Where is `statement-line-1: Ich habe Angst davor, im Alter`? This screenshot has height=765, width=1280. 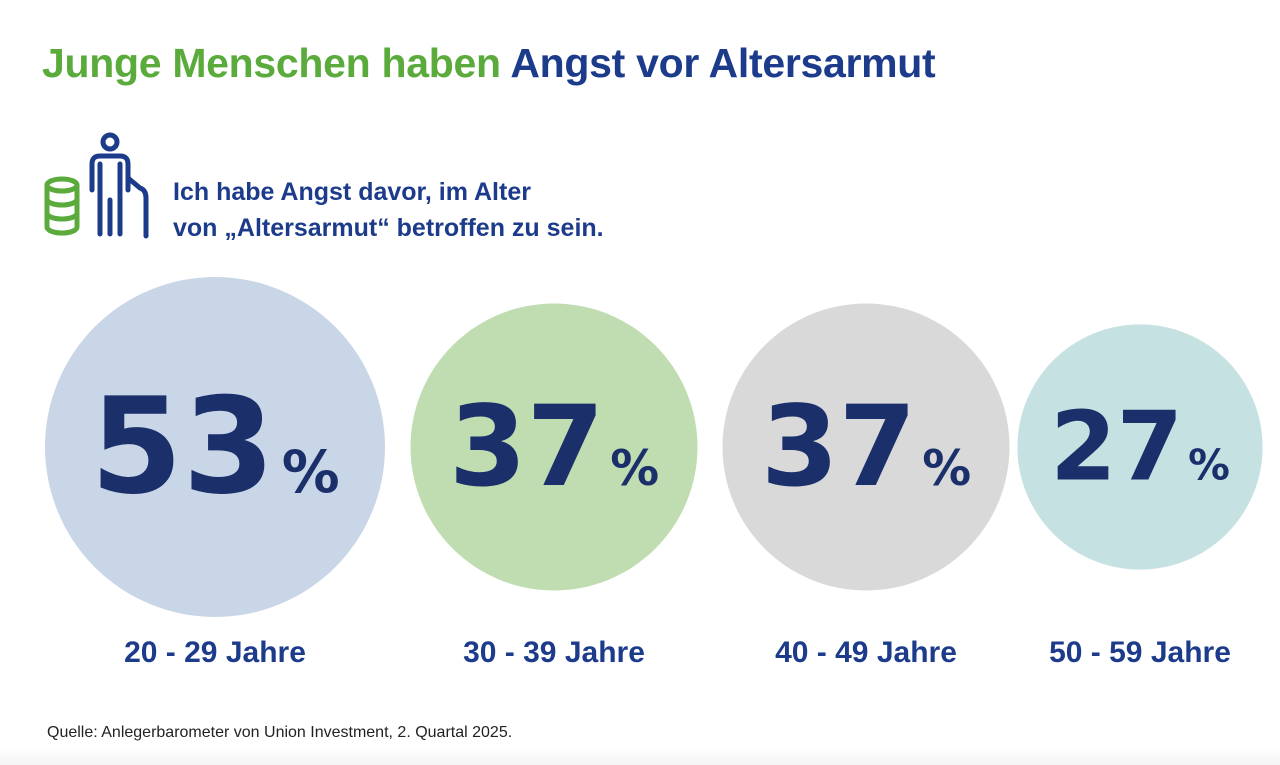 statement-line-1: Ich habe Angst davor, im Alter is located at coordinates (352, 192).